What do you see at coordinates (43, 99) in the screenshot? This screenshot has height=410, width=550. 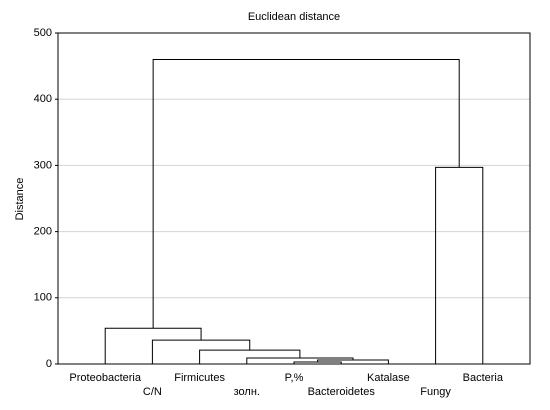 I see `y-tick-label: 400` at bounding box center [43, 99].